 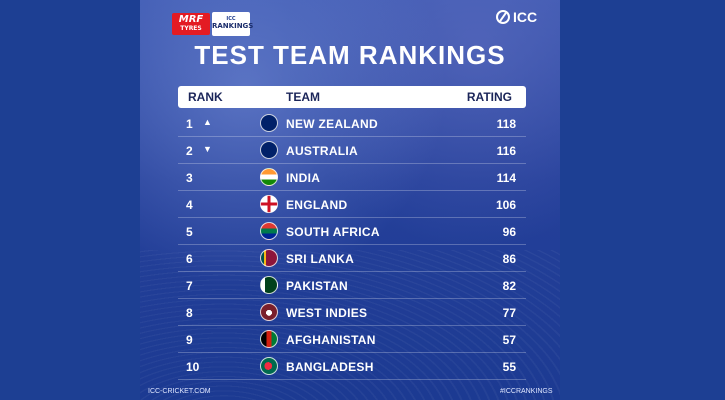 What do you see at coordinates (303, 97) in the screenshot?
I see `header-team: TEAM` at bounding box center [303, 97].